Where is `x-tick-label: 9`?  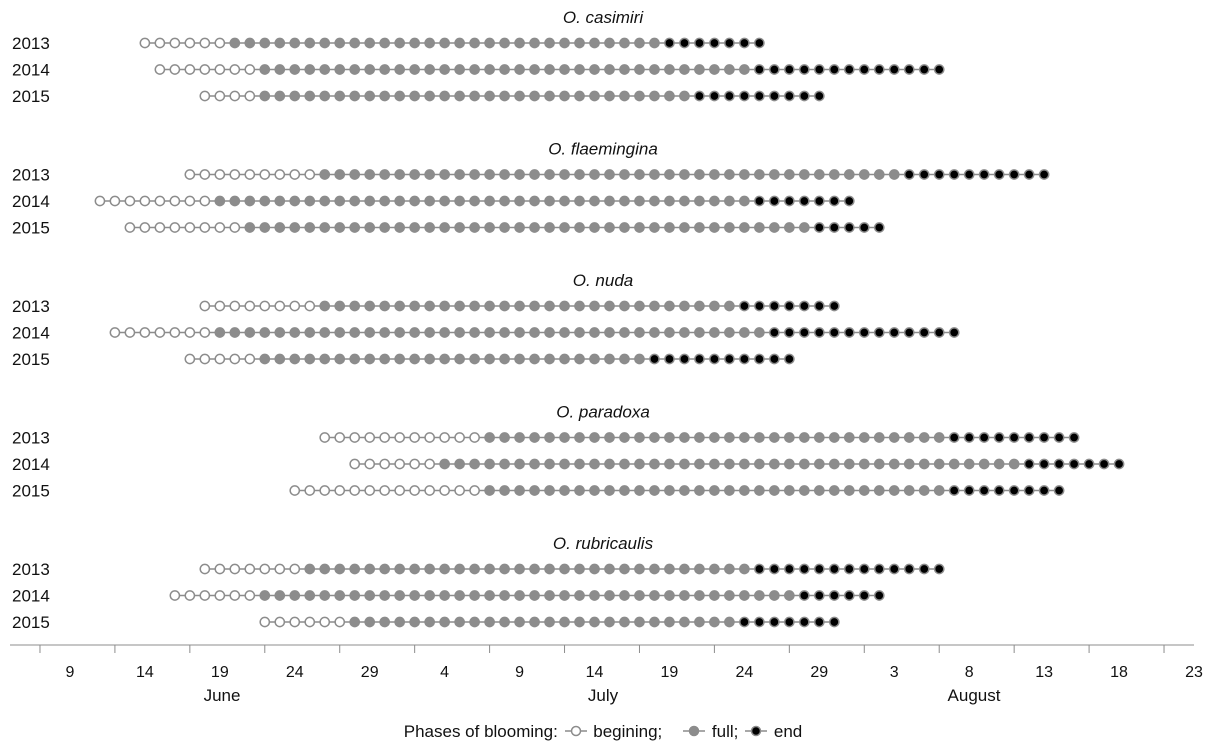
x-tick-label: 9 is located at coordinates (519, 672).